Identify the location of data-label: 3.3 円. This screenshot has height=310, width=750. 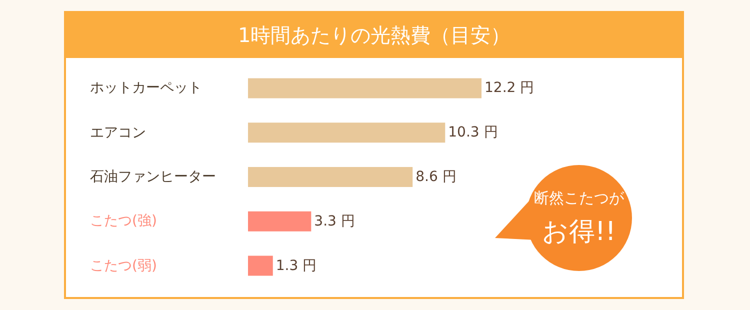
(334, 221).